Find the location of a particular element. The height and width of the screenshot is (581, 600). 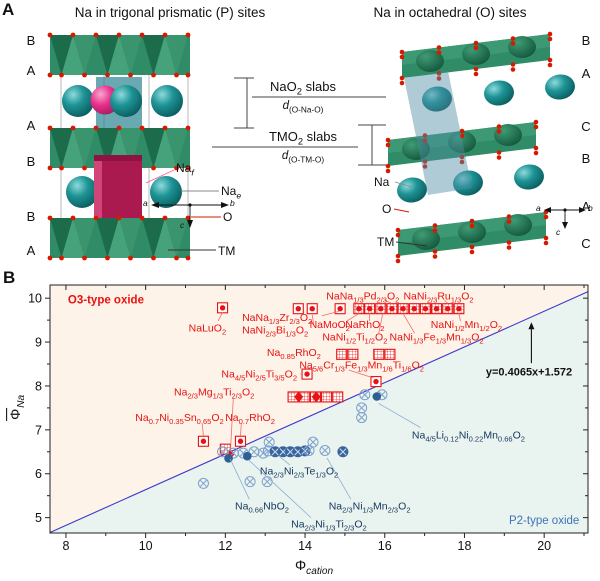

d-o-na-o-label: d(O-Na-O) is located at coordinates (303, 107).